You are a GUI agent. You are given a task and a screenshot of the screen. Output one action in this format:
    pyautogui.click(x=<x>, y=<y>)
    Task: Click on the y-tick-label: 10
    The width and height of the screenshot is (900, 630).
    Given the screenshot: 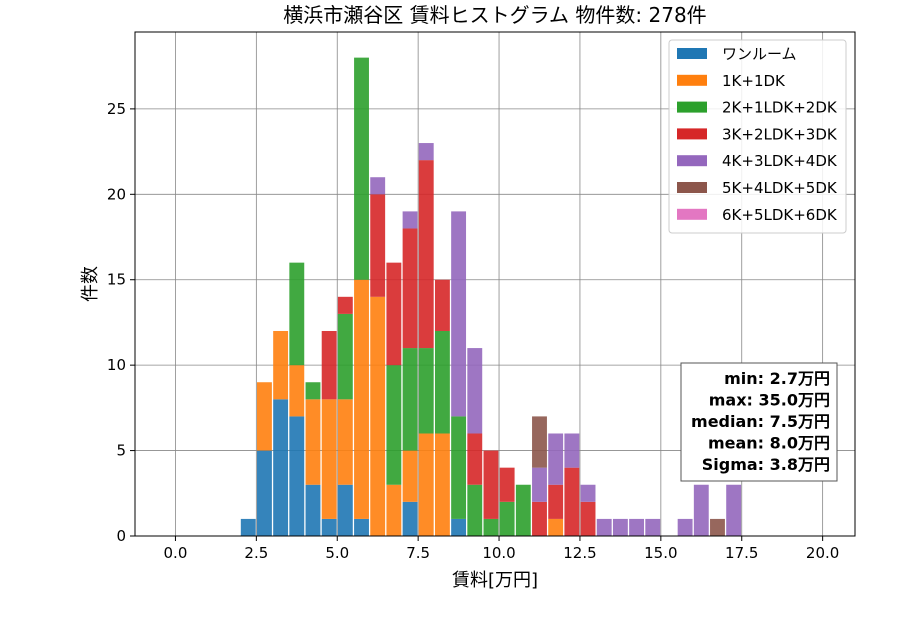 What is the action you would take?
    pyautogui.click(x=116, y=365)
    